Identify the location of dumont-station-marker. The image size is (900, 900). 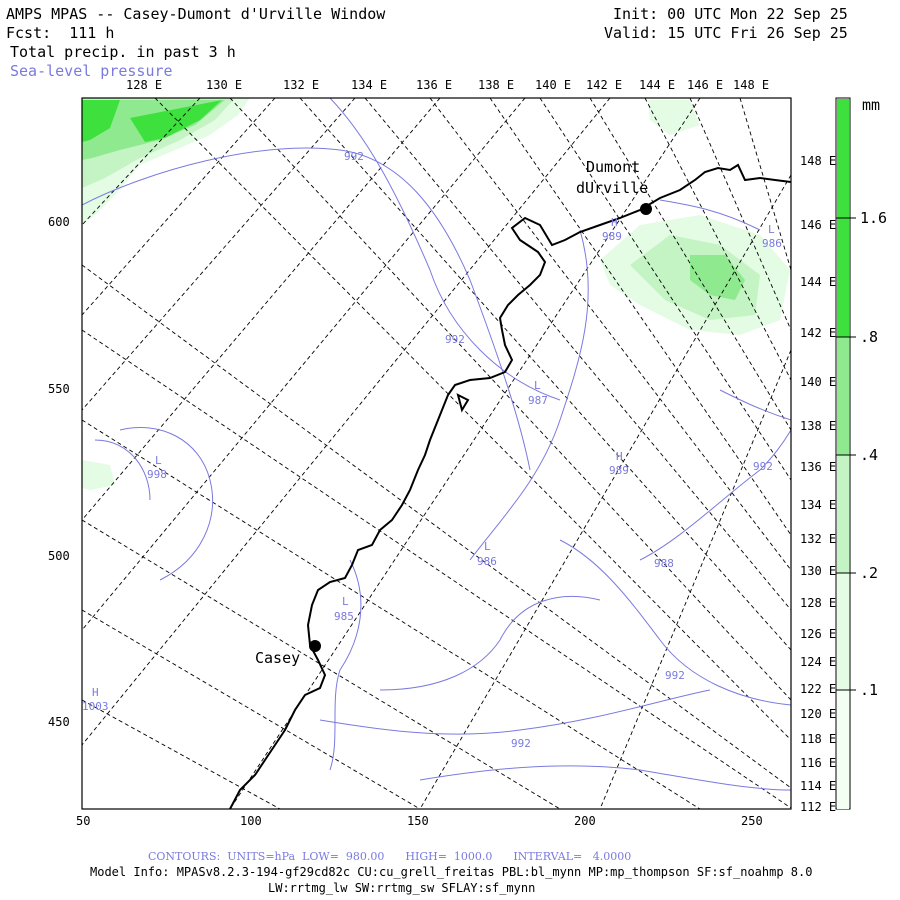
(646, 209).